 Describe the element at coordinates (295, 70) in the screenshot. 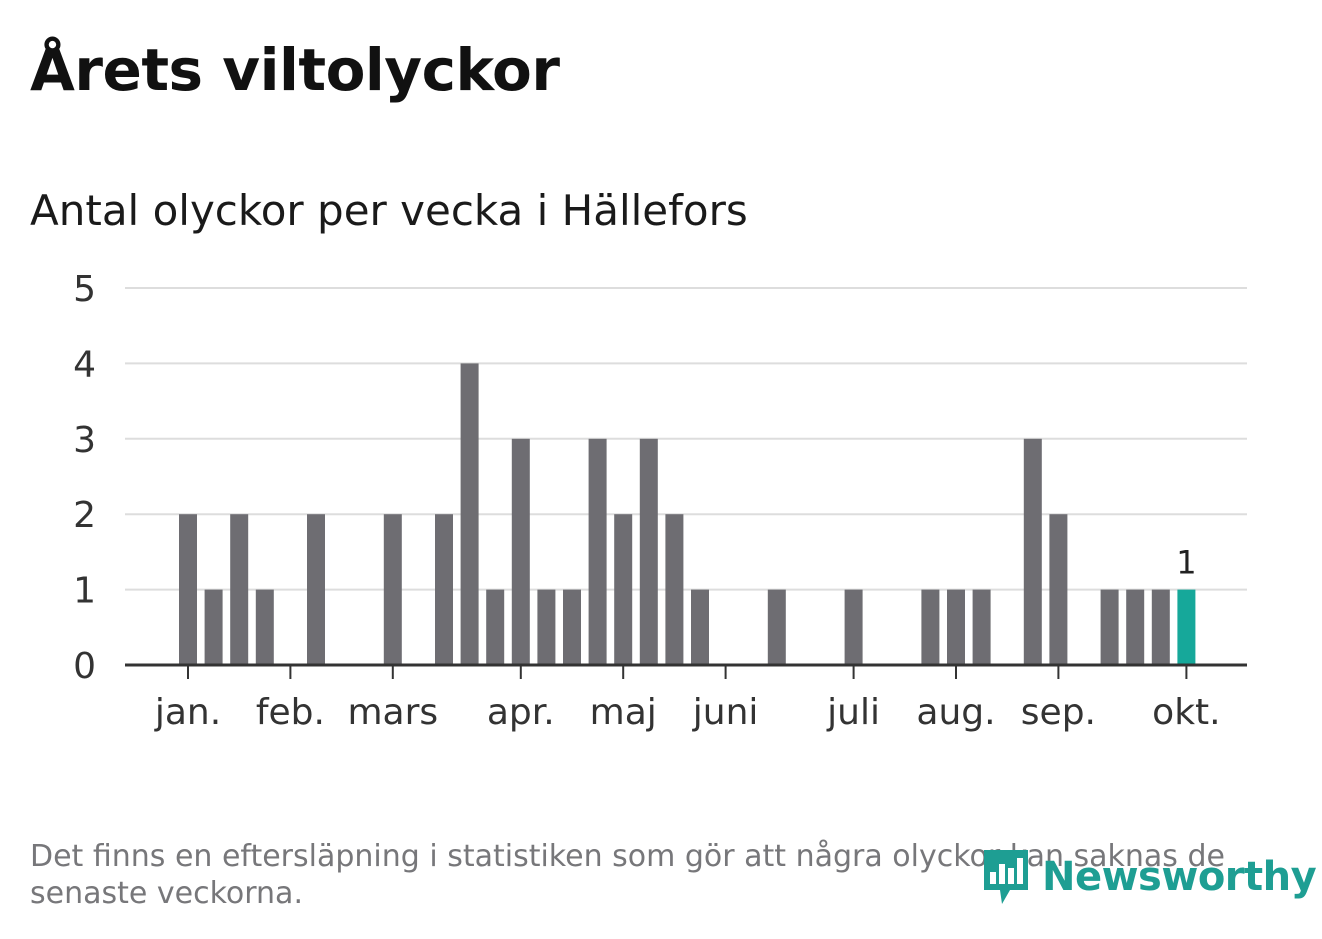

I see `chart-title: Årets viltolyckor` at that location.